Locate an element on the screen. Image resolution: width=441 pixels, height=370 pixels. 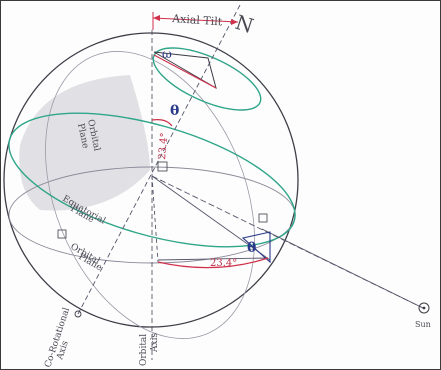
sun-icon is located at coordinates (424, 308).